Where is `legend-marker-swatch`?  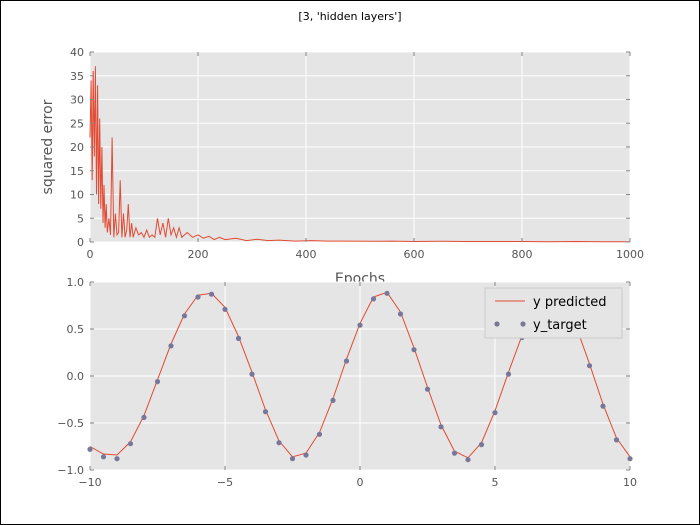
legend-marker-swatch is located at coordinates (510, 324).